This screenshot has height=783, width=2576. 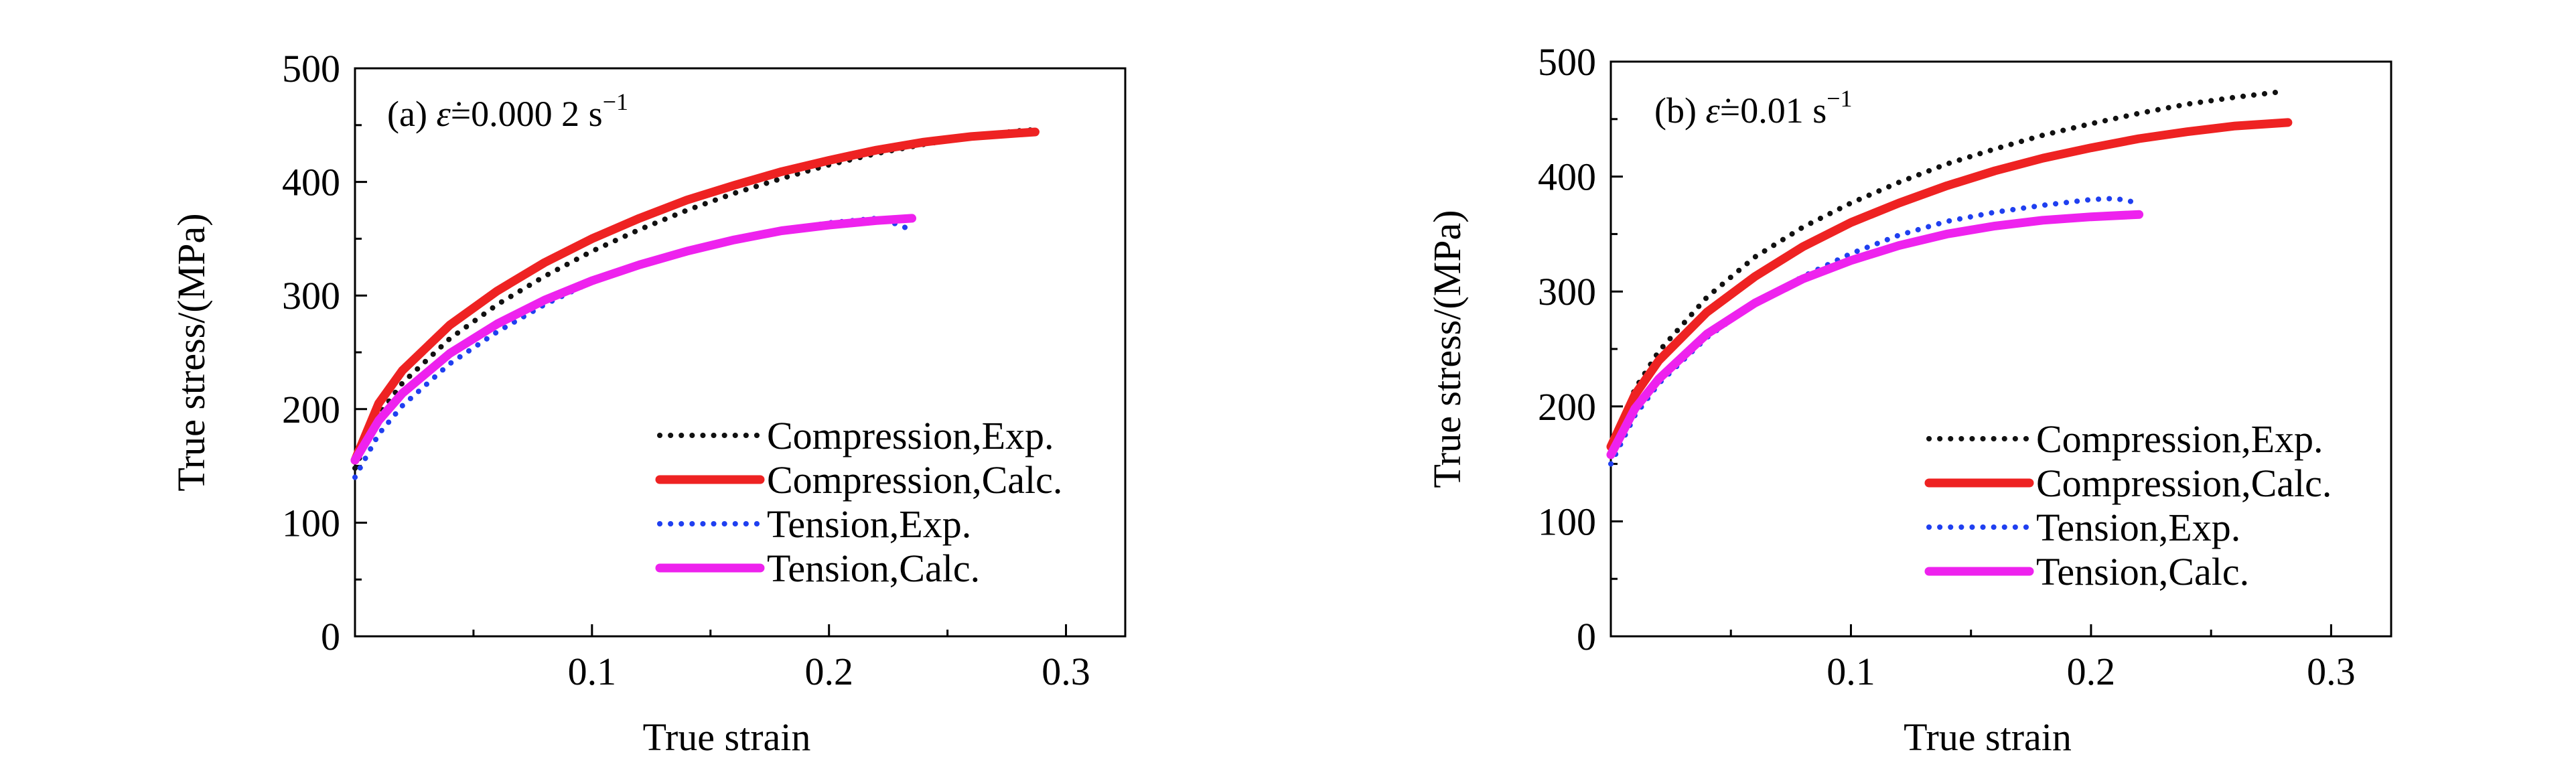 I want to click on panel-title: (a) ε̇=0.000 2 s−1, so click(x=507, y=111).